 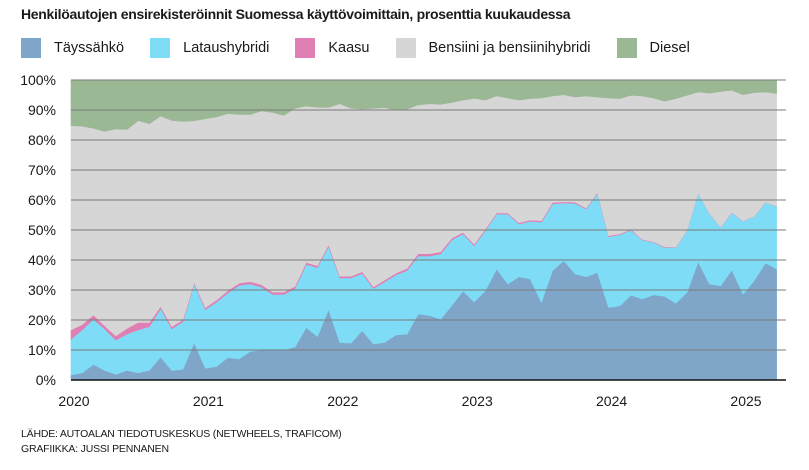 What do you see at coordinates (611, 401) in the screenshot?
I see `x-tick-label: 2024` at bounding box center [611, 401].